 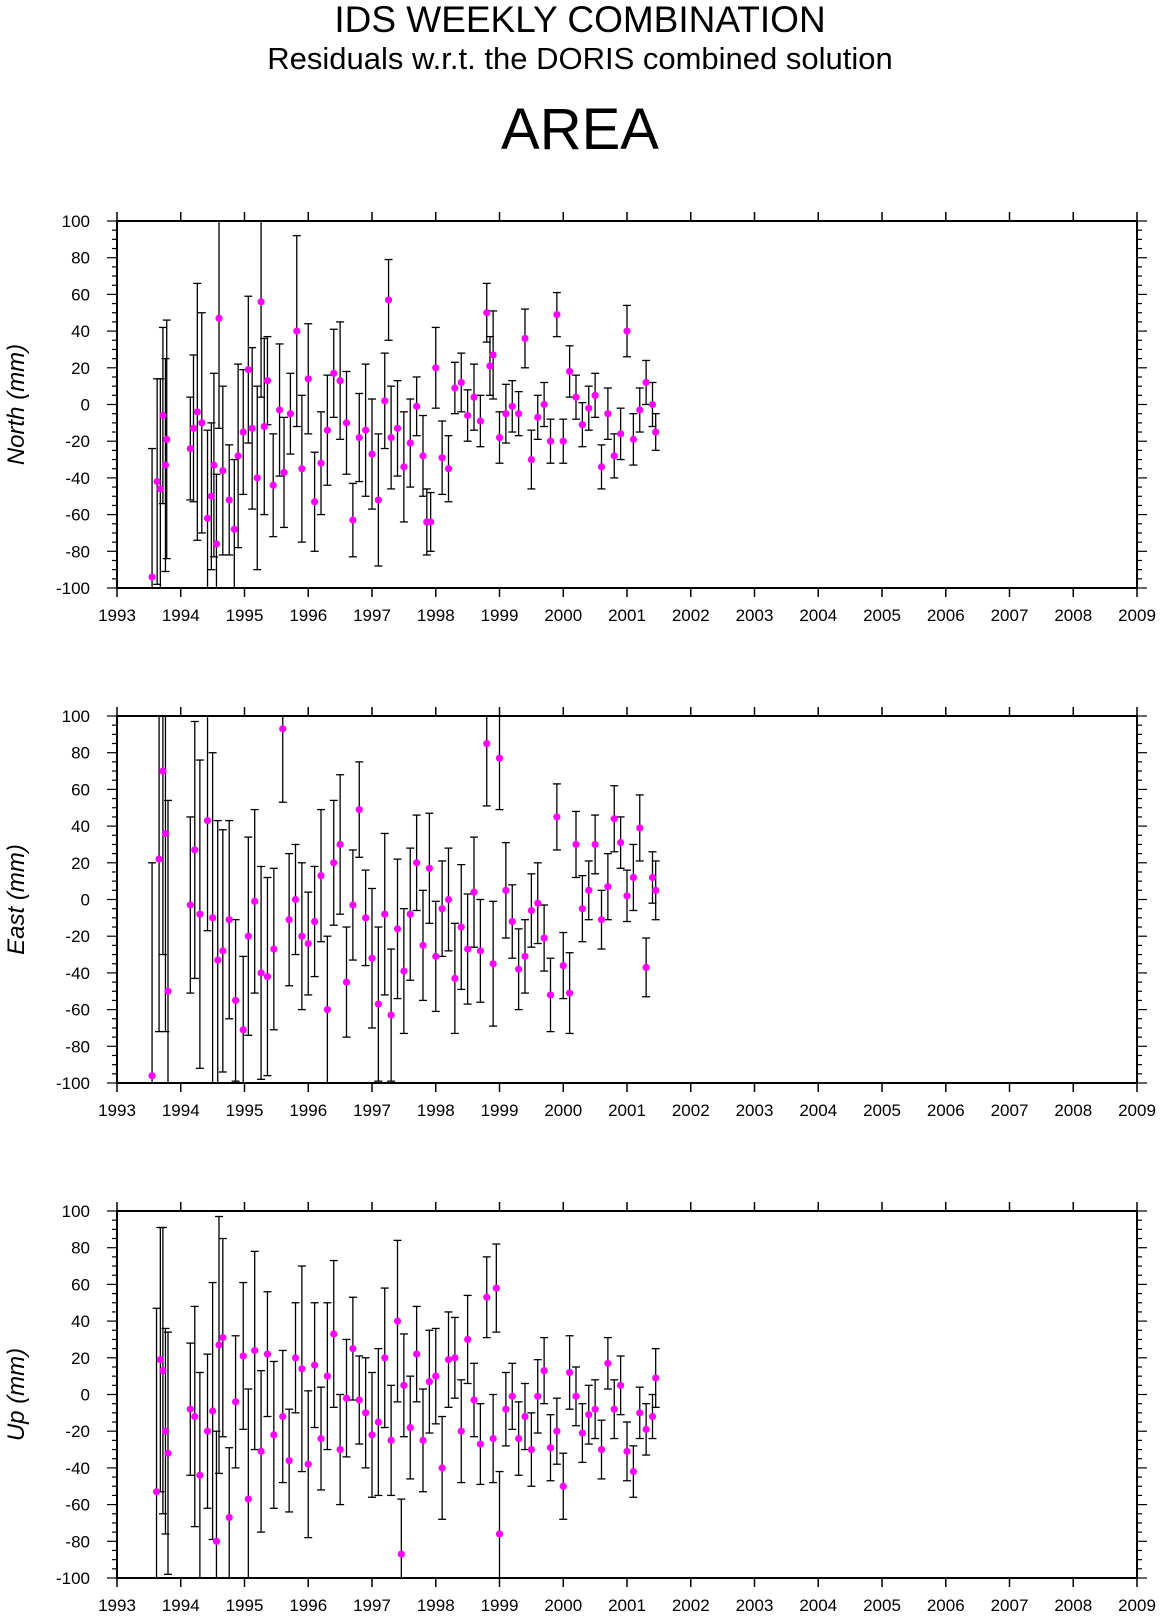 I want to click on x-tick-label: 1997, so click(x=372, y=615).